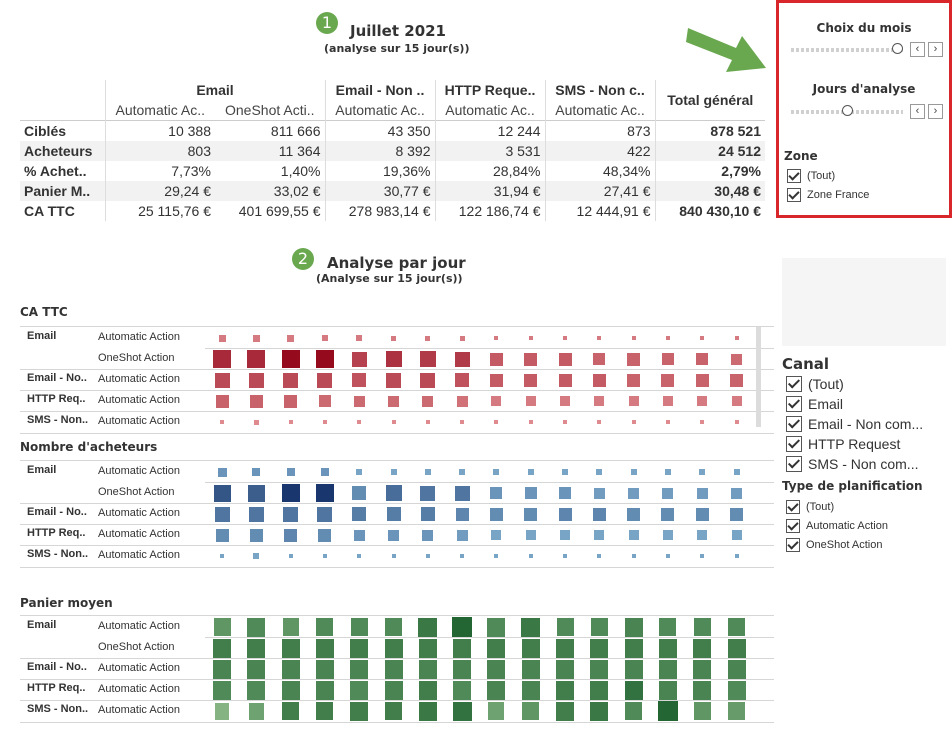 This screenshot has width=952, height=737. I want to click on next-days-button: ›, so click(935, 111).